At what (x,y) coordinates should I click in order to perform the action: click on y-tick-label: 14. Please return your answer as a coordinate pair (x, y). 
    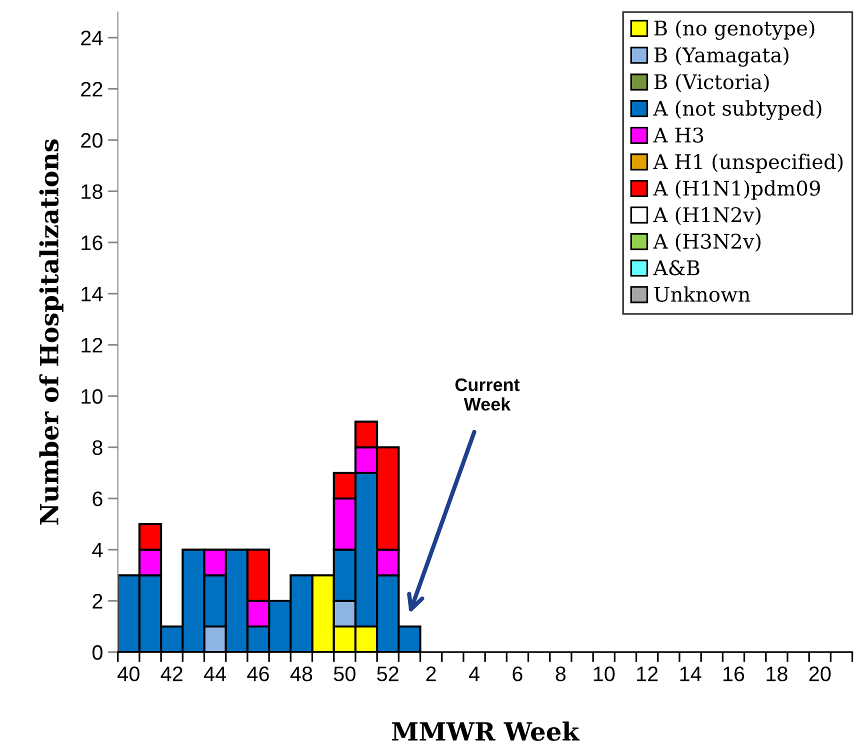
    Looking at the image, I should click on (92, 294).